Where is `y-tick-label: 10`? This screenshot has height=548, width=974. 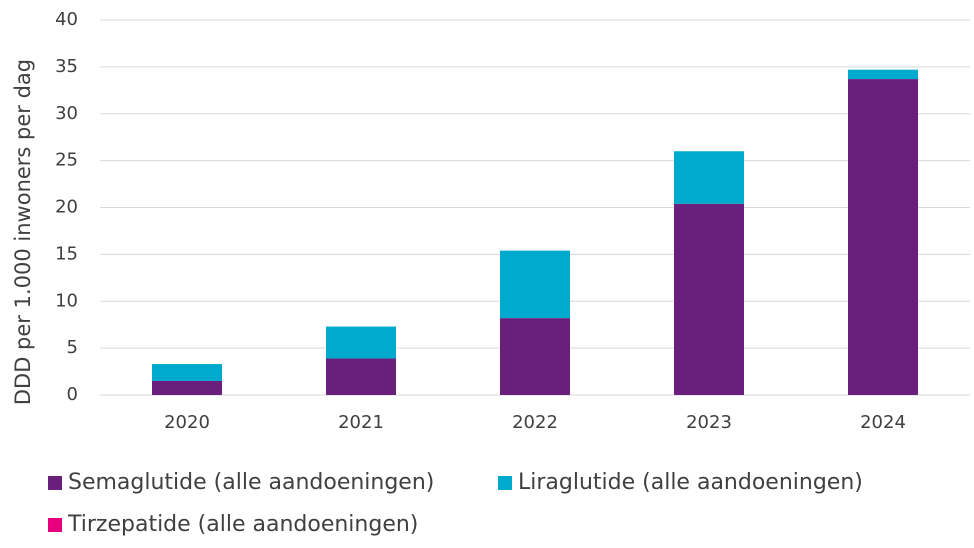
y-tick-label: 10 is located at coordinates (66, 300).